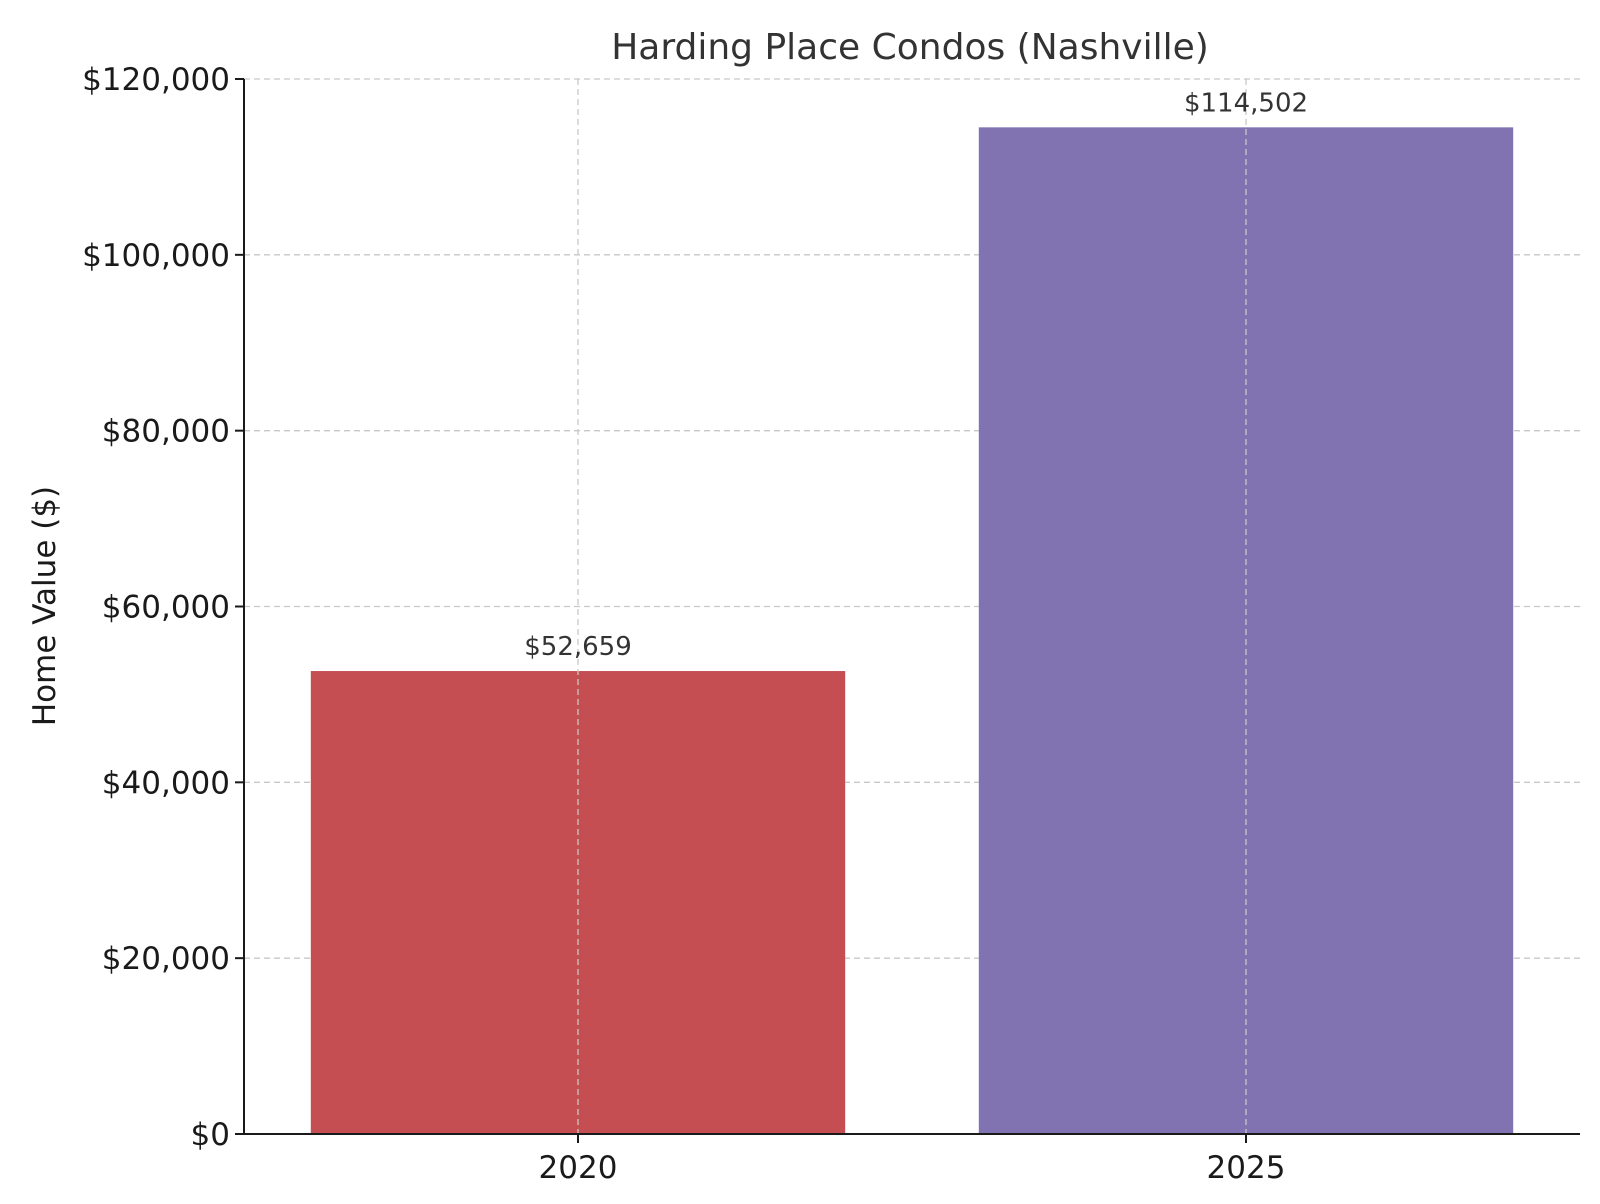 Image resolution: width=1600 pixels, height=1204 pixels. I want to click on y-tick-label: $80,000, so click(166, 432).